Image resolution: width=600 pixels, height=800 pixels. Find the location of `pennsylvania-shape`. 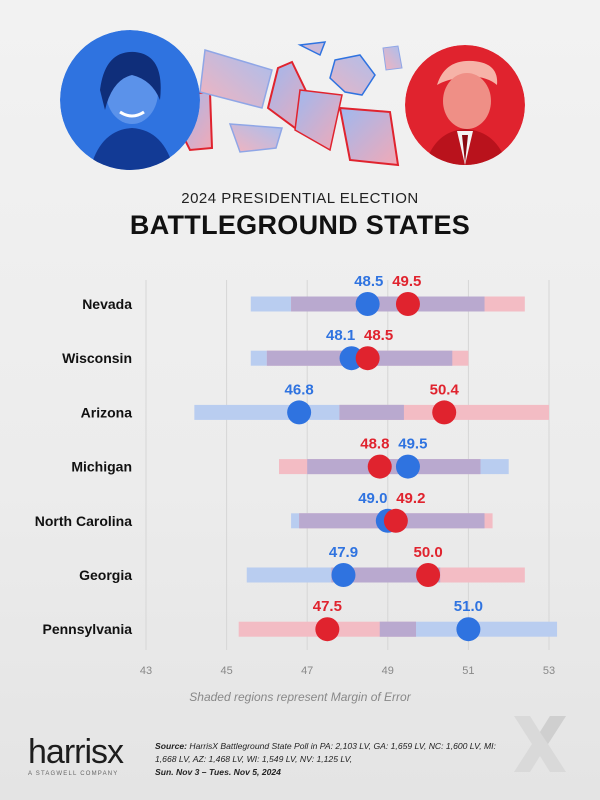

pennsylvania-shape is located at coordinates (236, 79).